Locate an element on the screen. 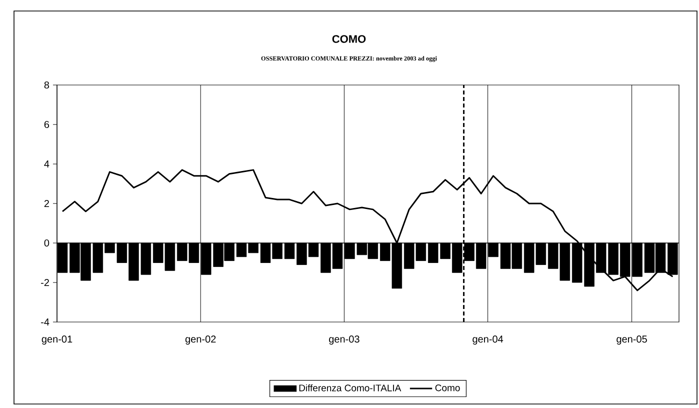 Image resolution: width=699 pixels, height=408 pixels. y-tick-label: -4 is located at coordinates (45, 322).